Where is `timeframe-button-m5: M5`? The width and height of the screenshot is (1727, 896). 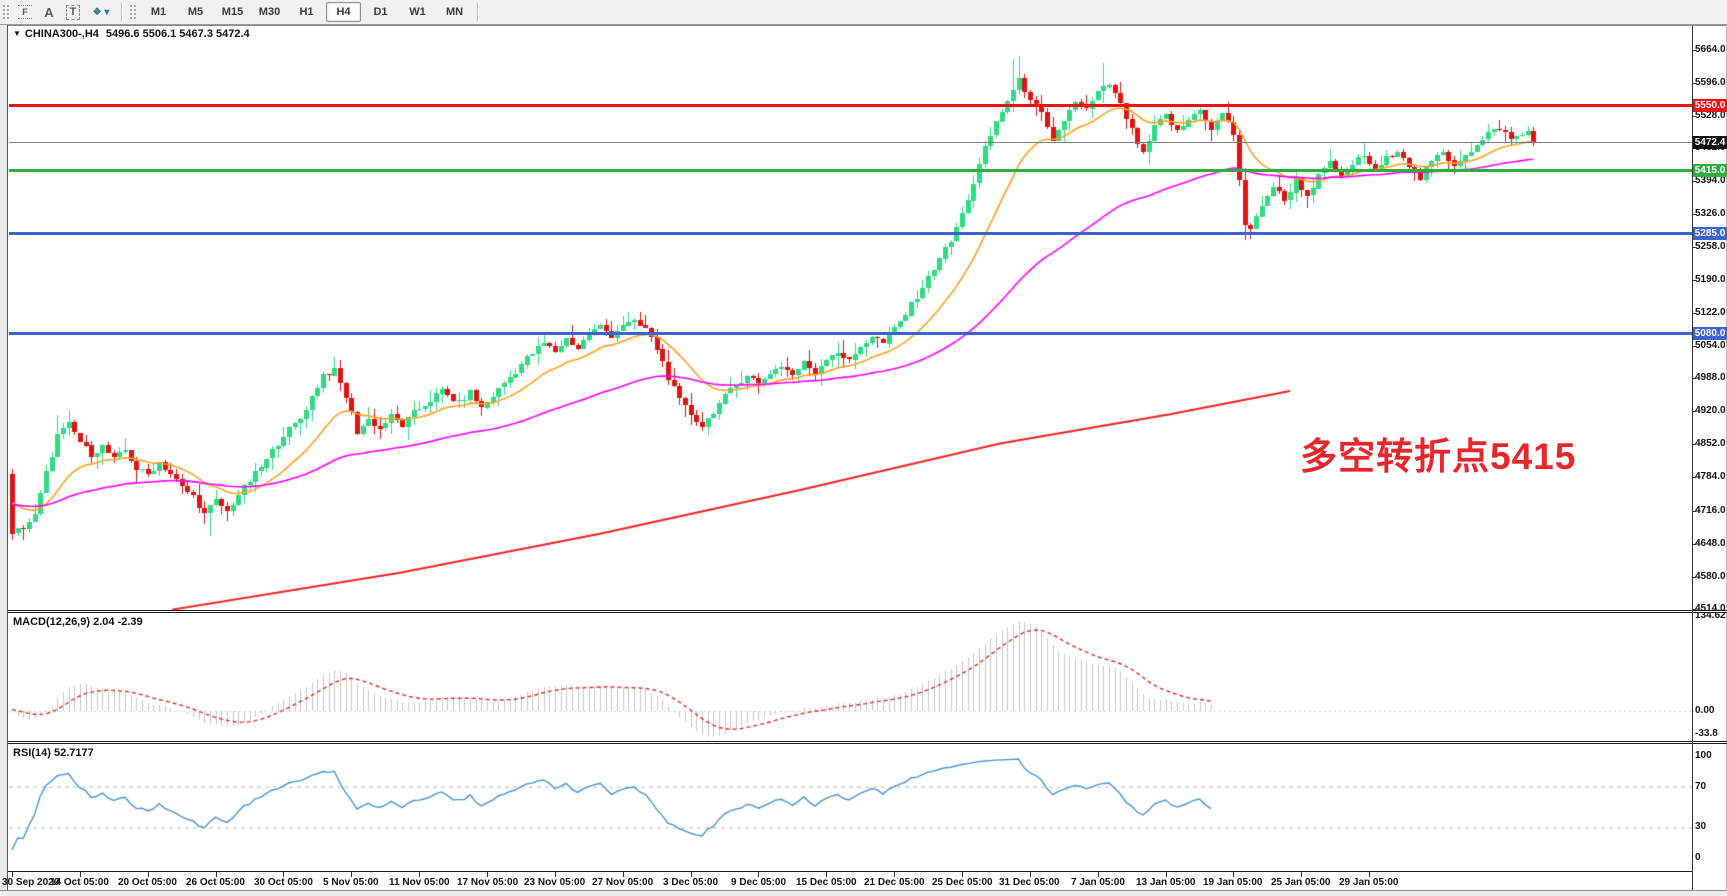
timeframe-button-m5: M5 is located at coordinates (195, 12).